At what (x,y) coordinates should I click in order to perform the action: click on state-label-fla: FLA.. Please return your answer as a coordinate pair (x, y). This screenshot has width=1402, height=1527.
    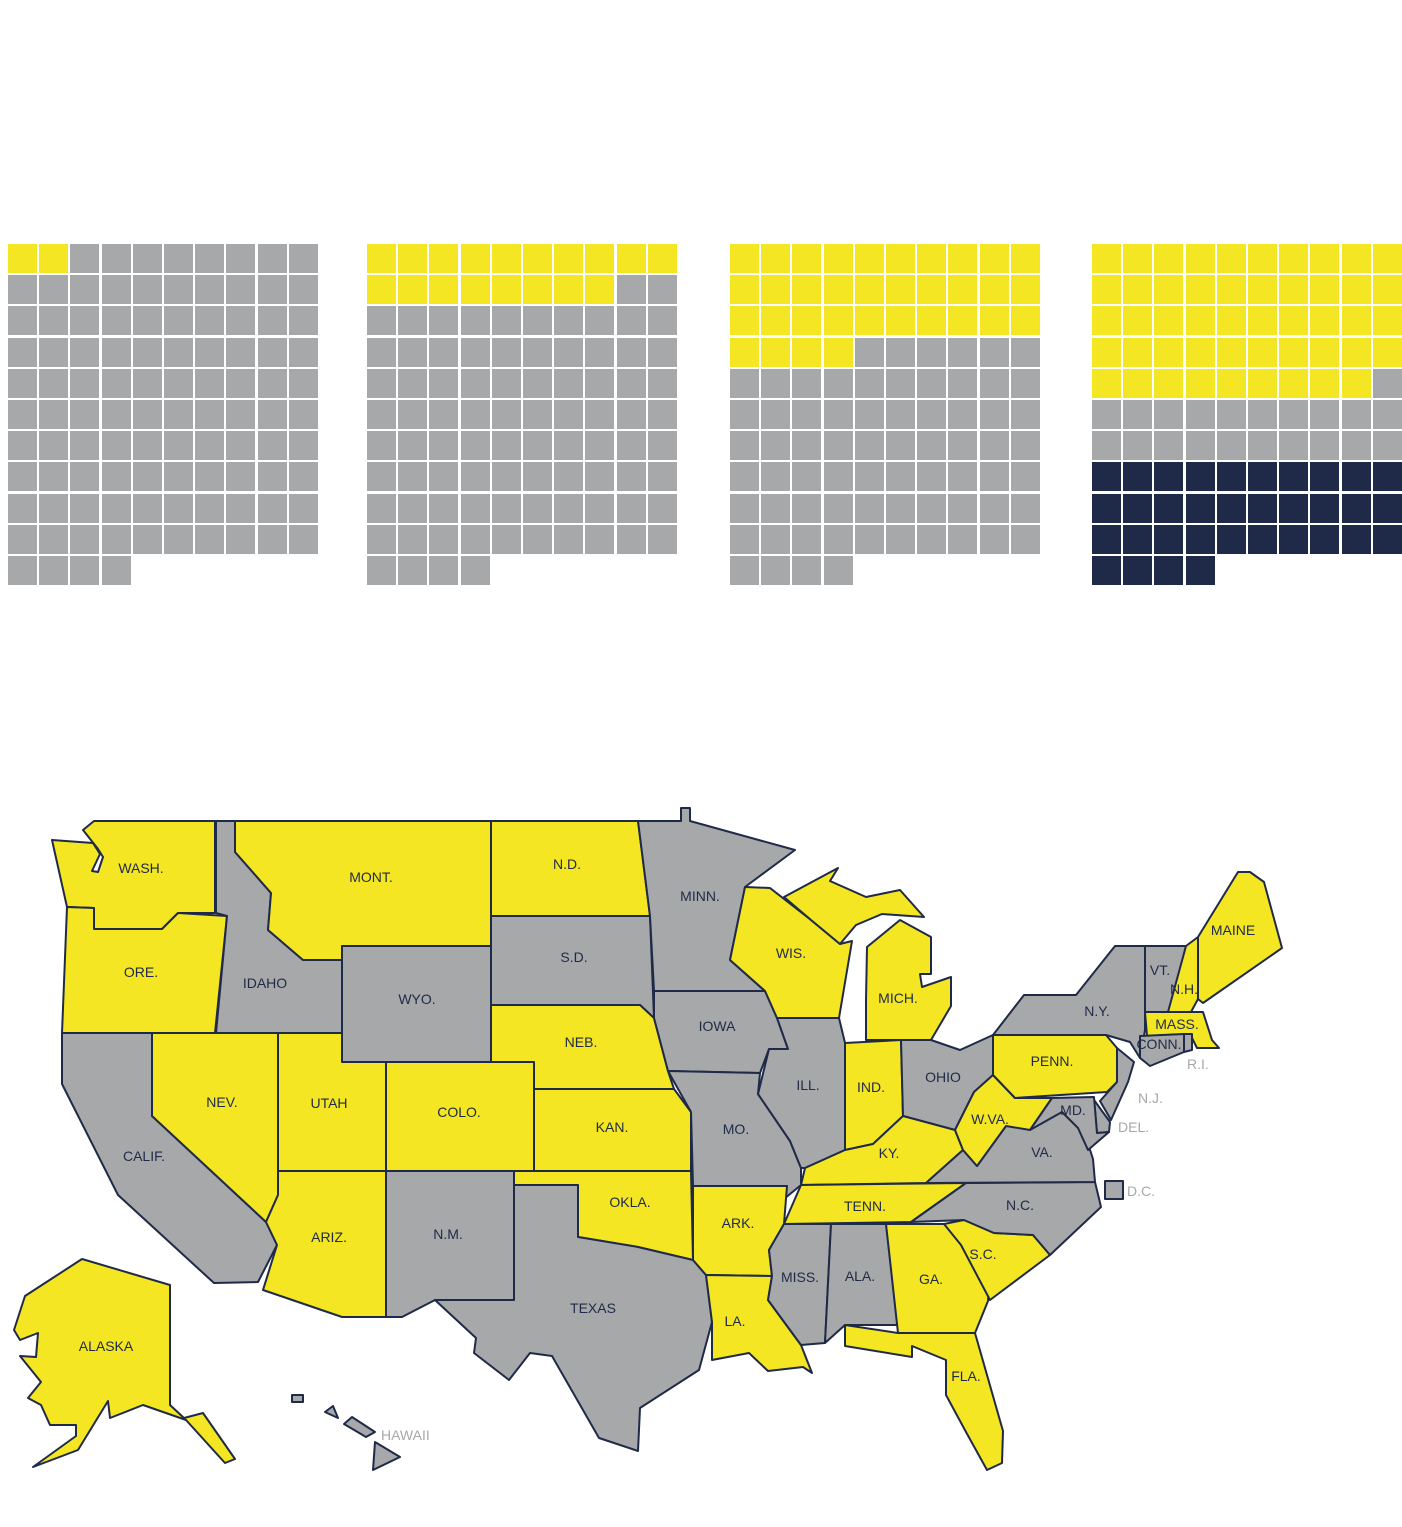
    Looking at the image, I should click on (966, 1376).